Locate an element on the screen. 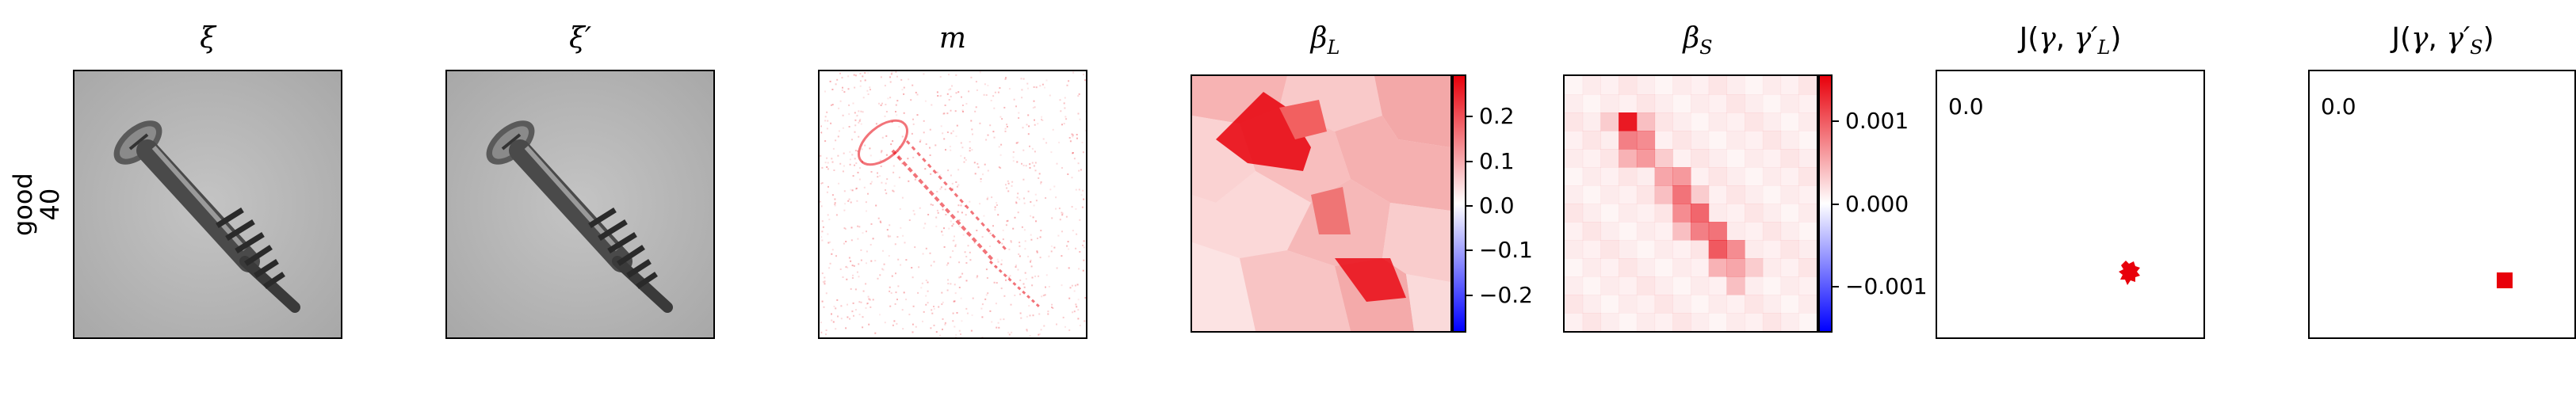 The width and height of the screenshot is (2576, 396). score-label: 0.0 is located at coordinates (2338, 106).